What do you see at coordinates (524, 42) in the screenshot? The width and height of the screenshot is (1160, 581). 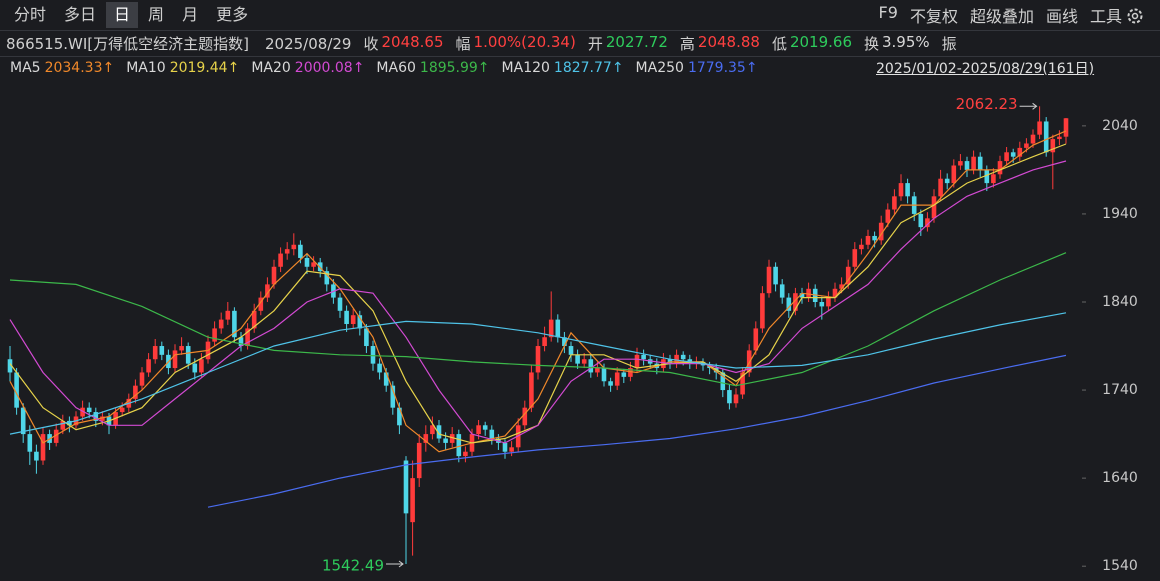 I see `field-value: 1.00%(20.34)` at bounding box center [524, 42].